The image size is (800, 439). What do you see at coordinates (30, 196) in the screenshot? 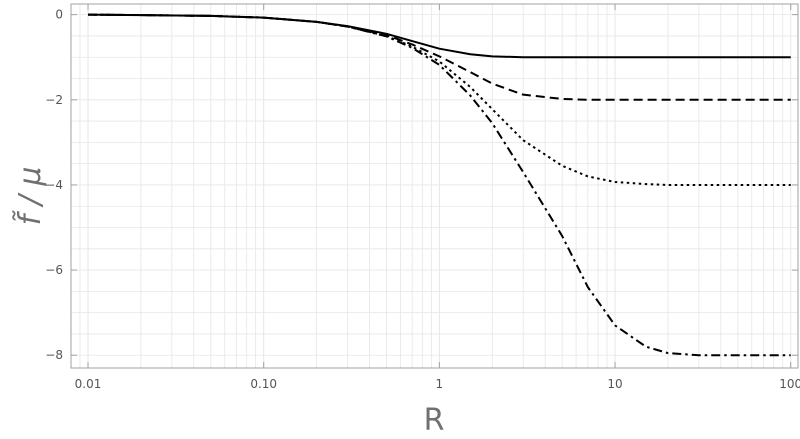
I see `y-axis-label: f̃ / μ` at bounding box center [30, 196].